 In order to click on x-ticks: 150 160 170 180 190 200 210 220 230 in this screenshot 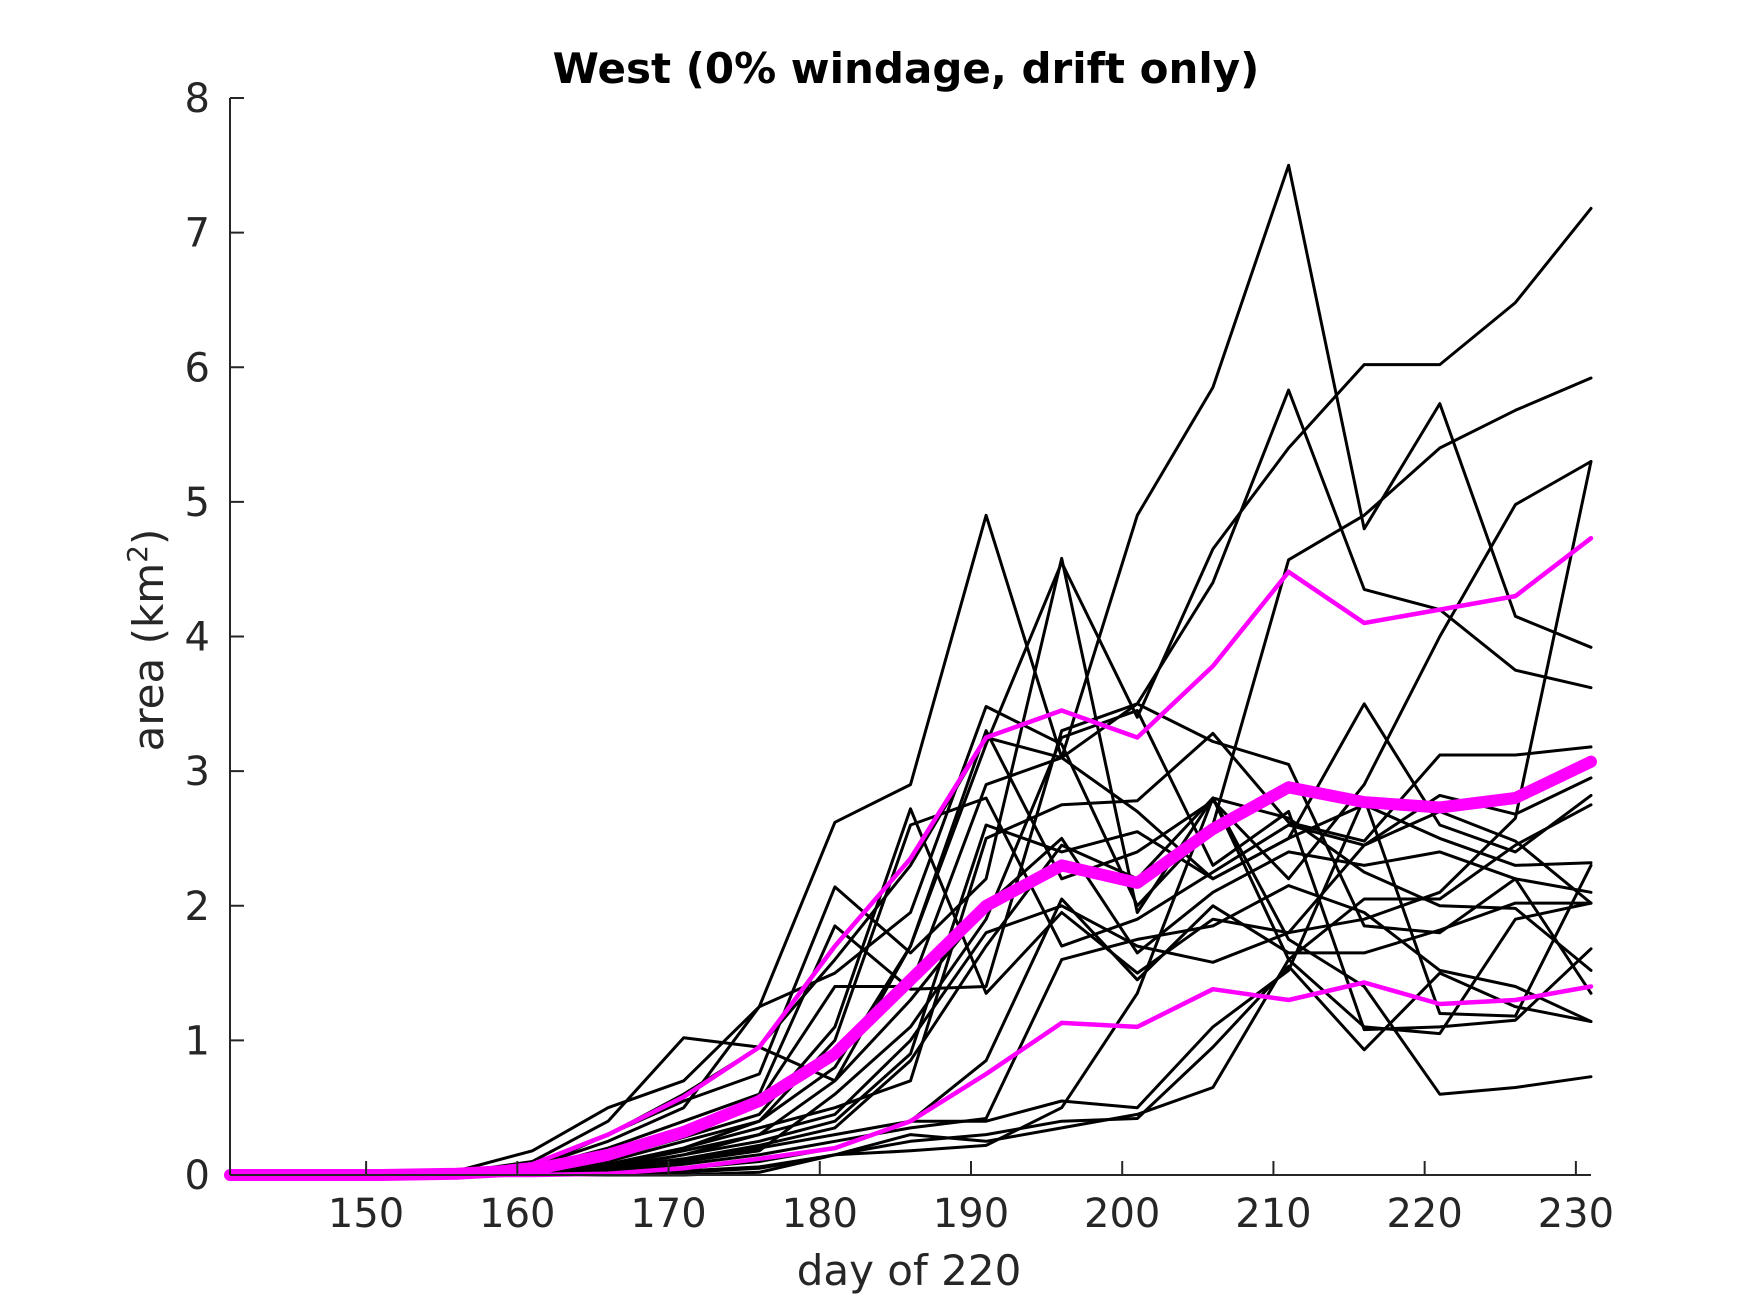, I will do `click(971, 1199)`.